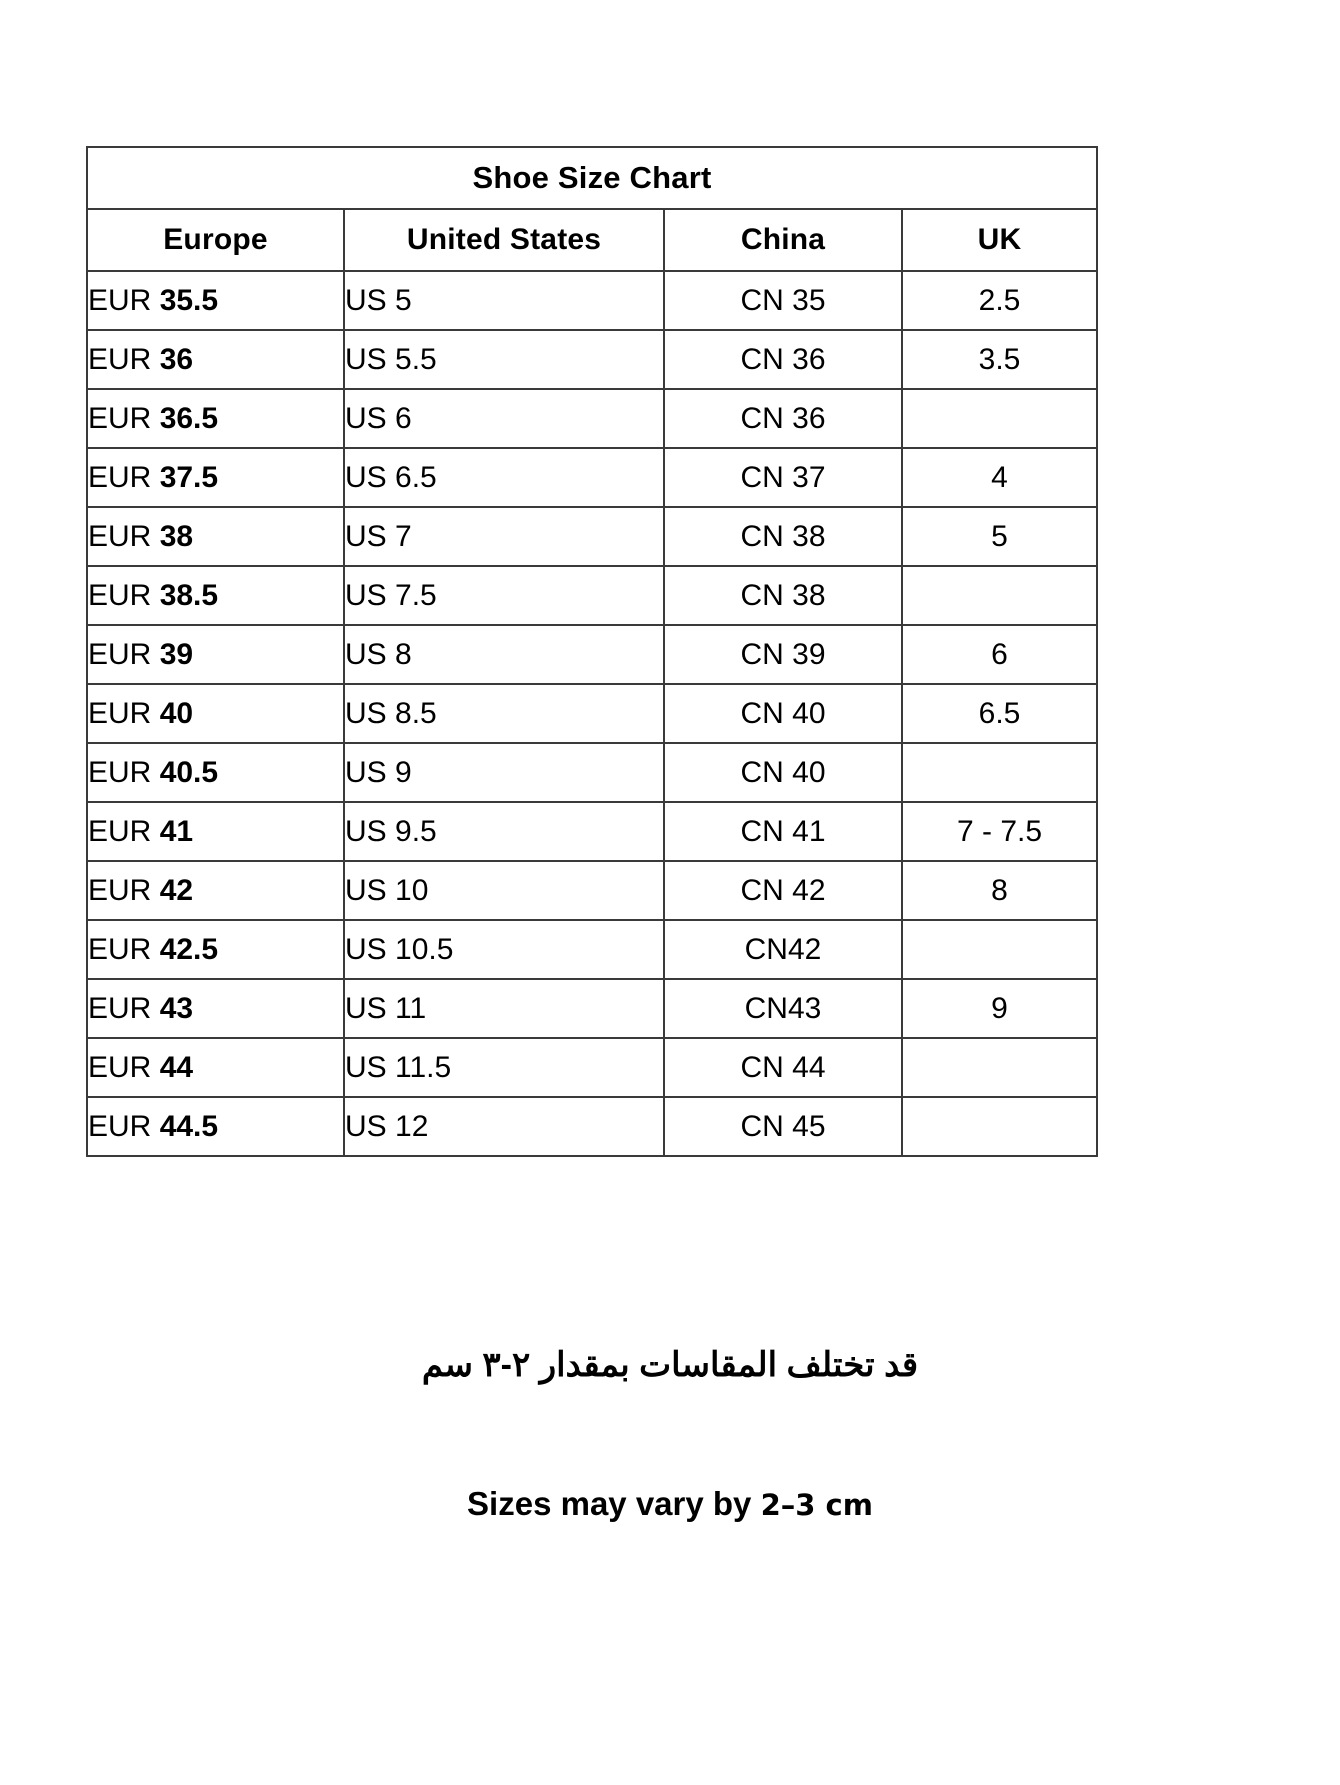 The width and height of the screenshot is (1340, 1785). I want to click on cell-uk: 3.5, so click(999, 359).